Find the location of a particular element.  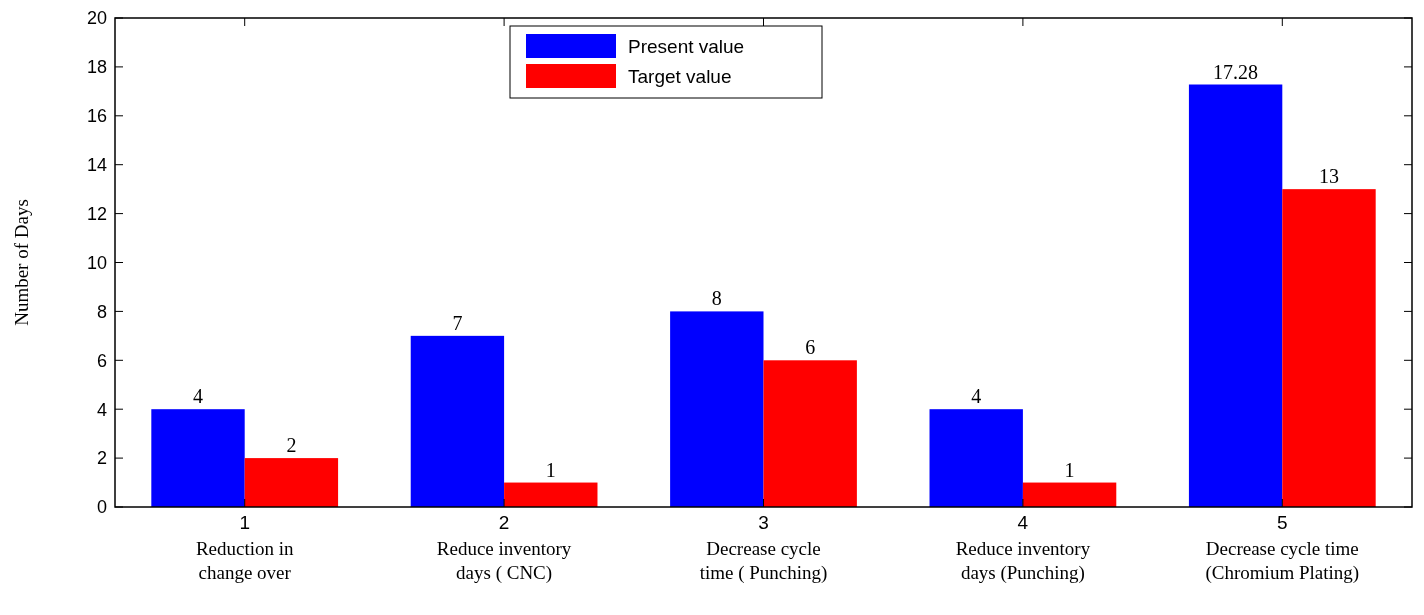

y-tick-label: 4 is located at coordinates (101, 409).